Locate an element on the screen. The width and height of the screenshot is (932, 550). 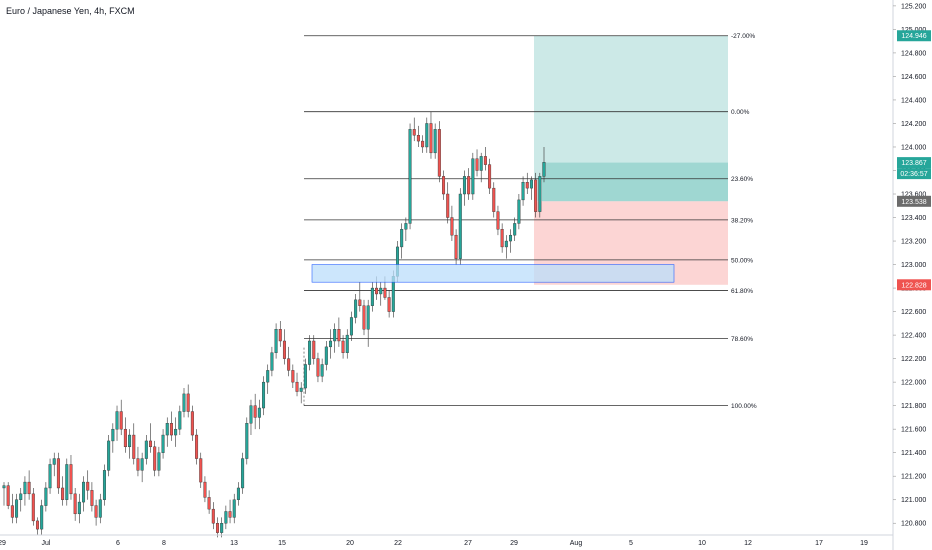
time-tick-label: 19 is located at coordinates (864, 543).